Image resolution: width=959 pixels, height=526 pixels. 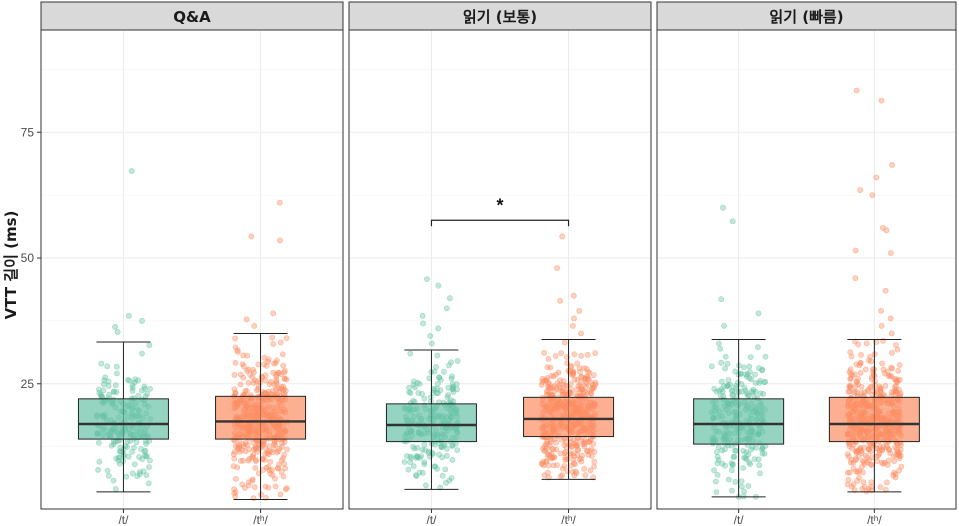 I want to click on facet-strip-label: 읽기 (보통), so click(x=500, y=17).